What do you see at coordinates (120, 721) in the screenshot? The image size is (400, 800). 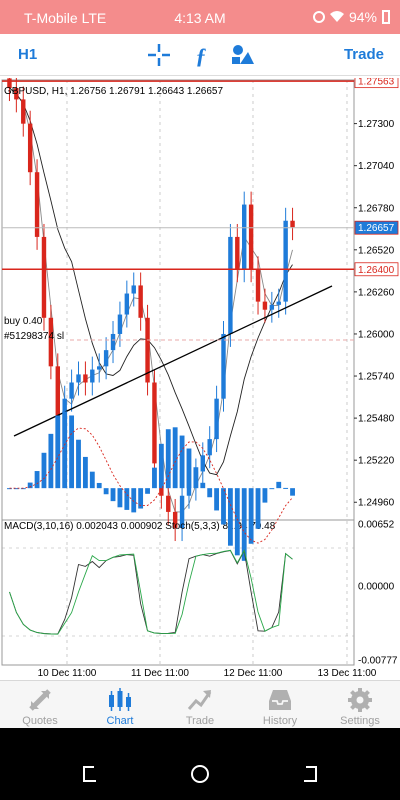 I see `tab-chart-label: Chart` at bounding box center [120, 721].